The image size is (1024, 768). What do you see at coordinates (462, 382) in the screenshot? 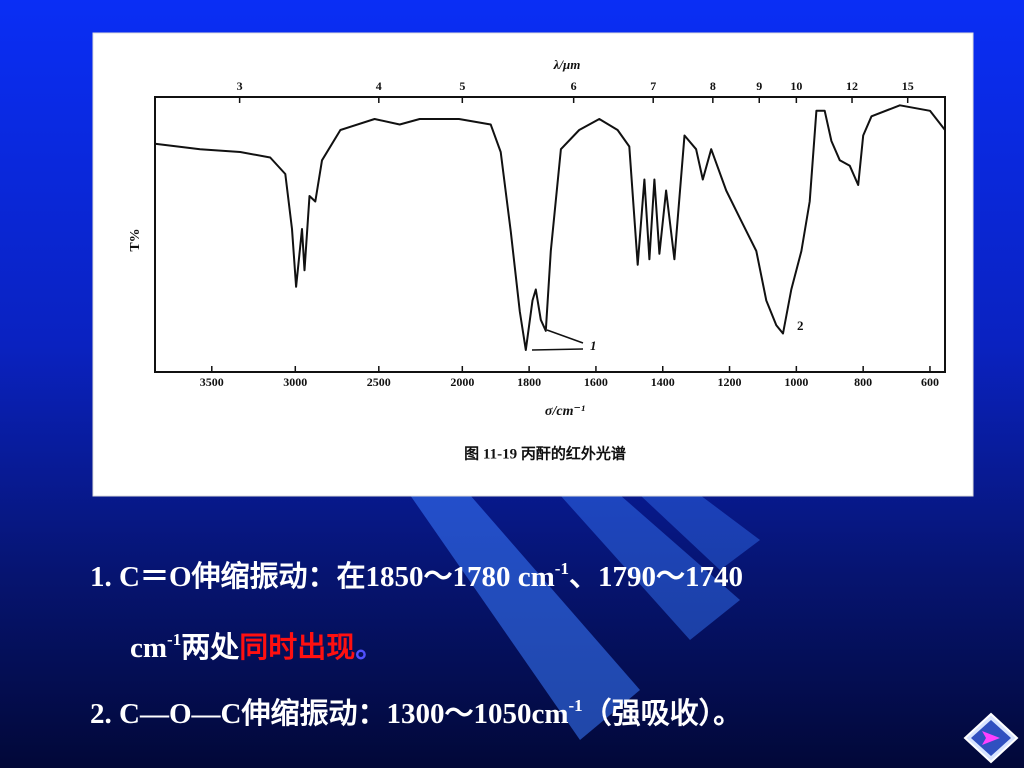
I see `x-tick-label: 2000` at bounding box center [462, 382].